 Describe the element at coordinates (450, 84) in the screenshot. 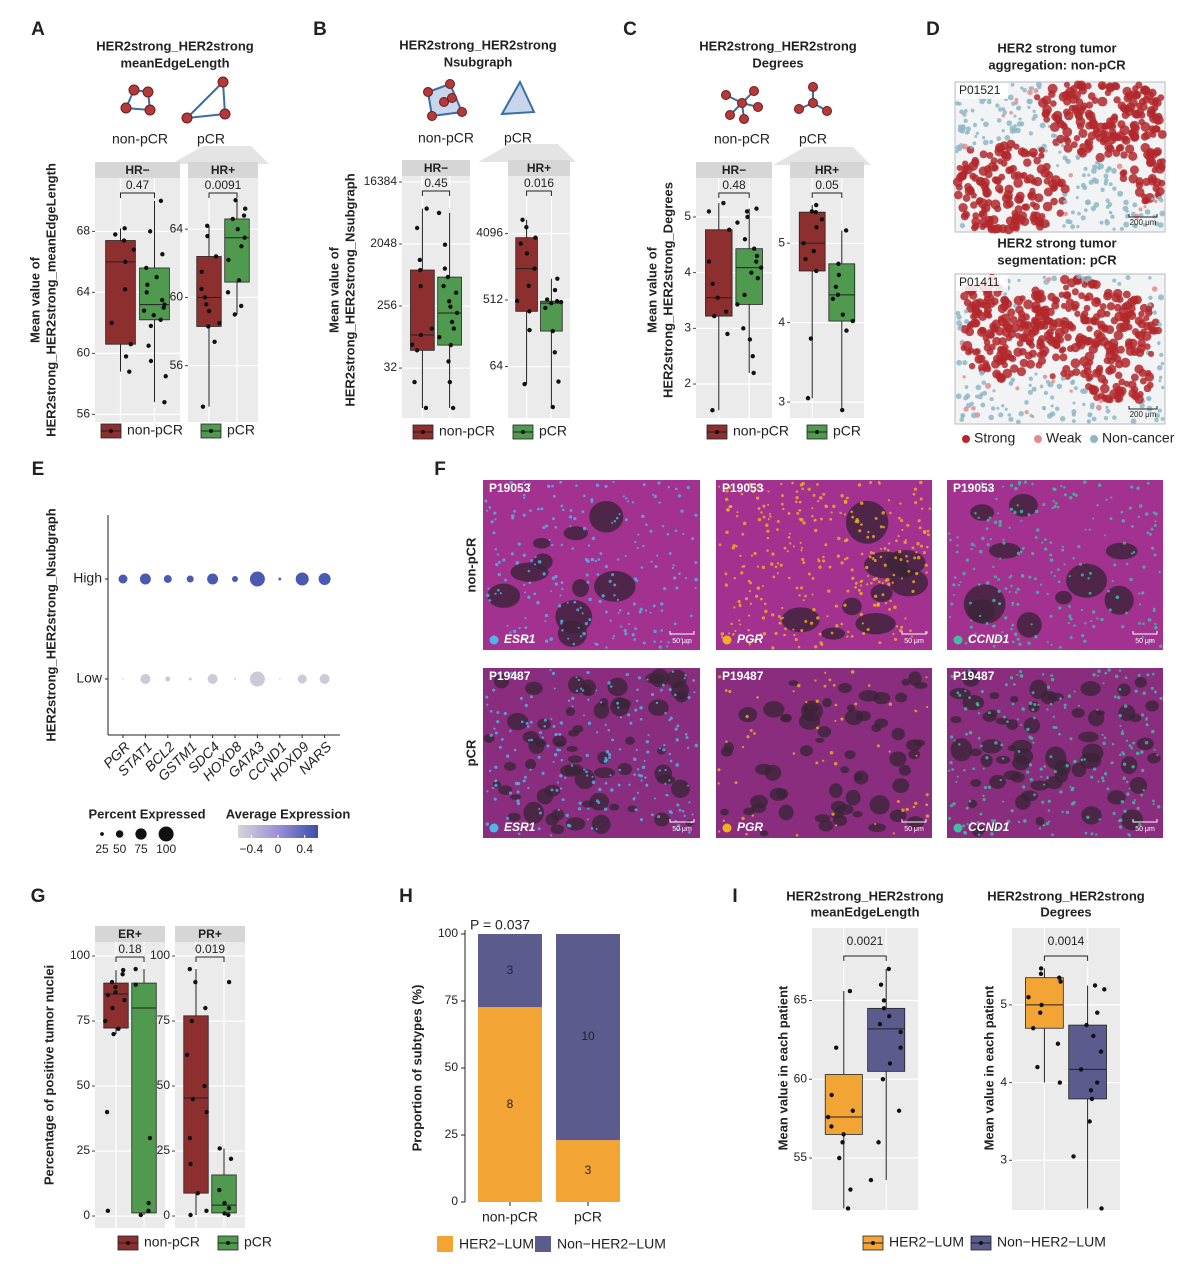

I see `icon-node` at that location.